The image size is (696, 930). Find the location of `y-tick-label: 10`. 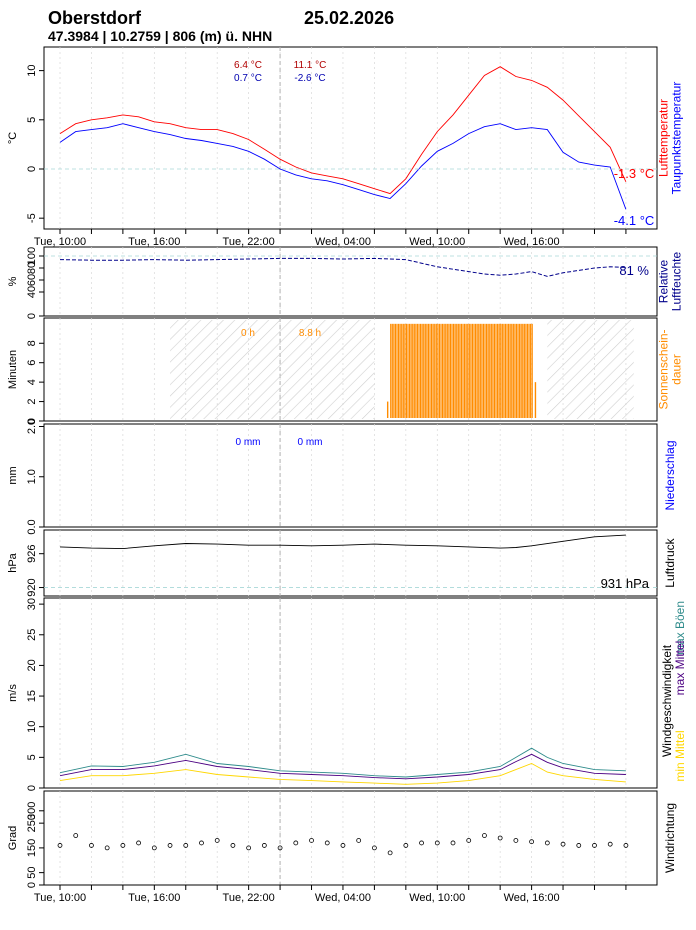

y-tick-label: 10 is located at coordinates (32, 727).